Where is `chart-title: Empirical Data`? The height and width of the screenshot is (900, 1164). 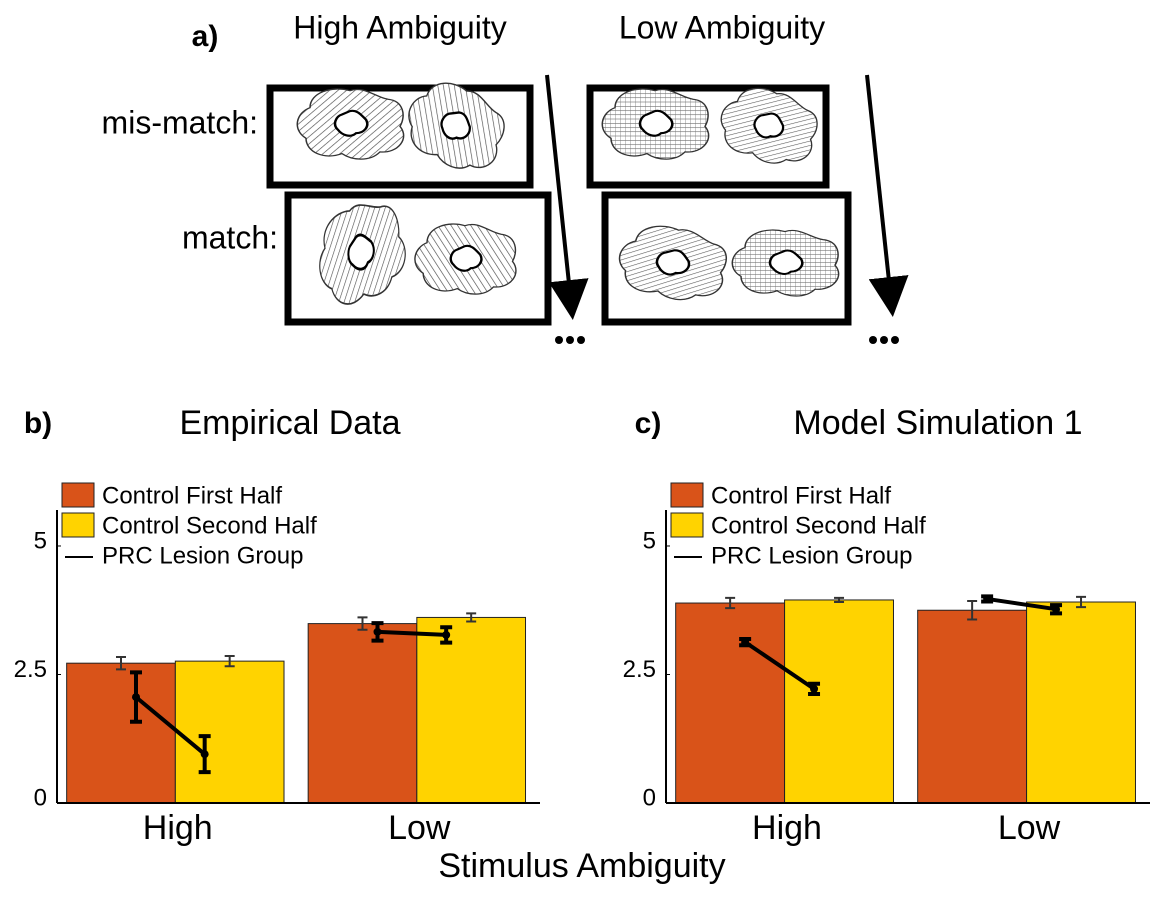 chart-title: Empirical Data is located at coordinates (289, 423).